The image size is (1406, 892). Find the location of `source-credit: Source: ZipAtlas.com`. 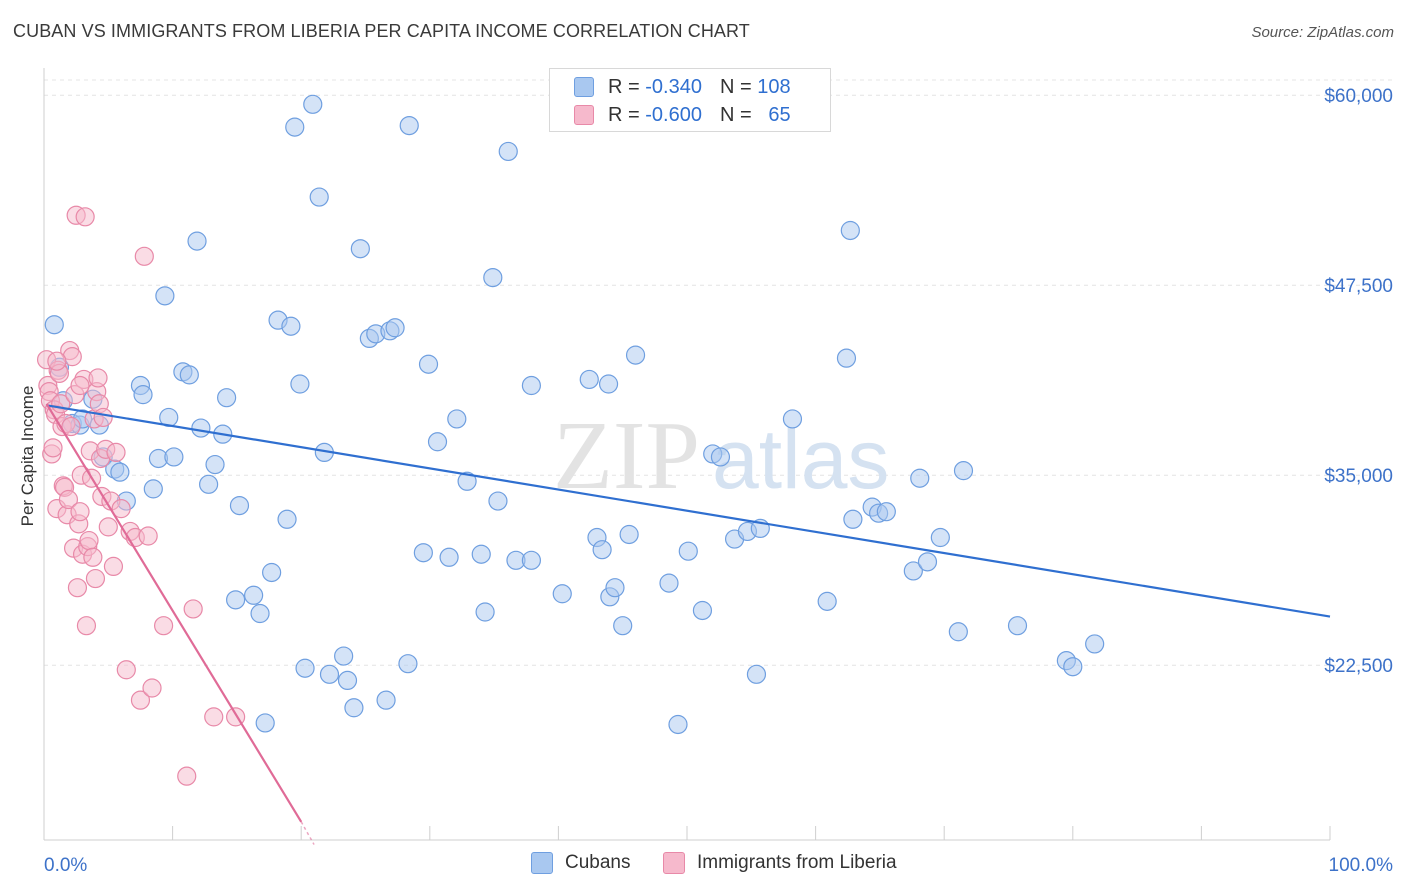

source-credit: Source: ZipAtlas.com is located at coordinates (1322, 32).